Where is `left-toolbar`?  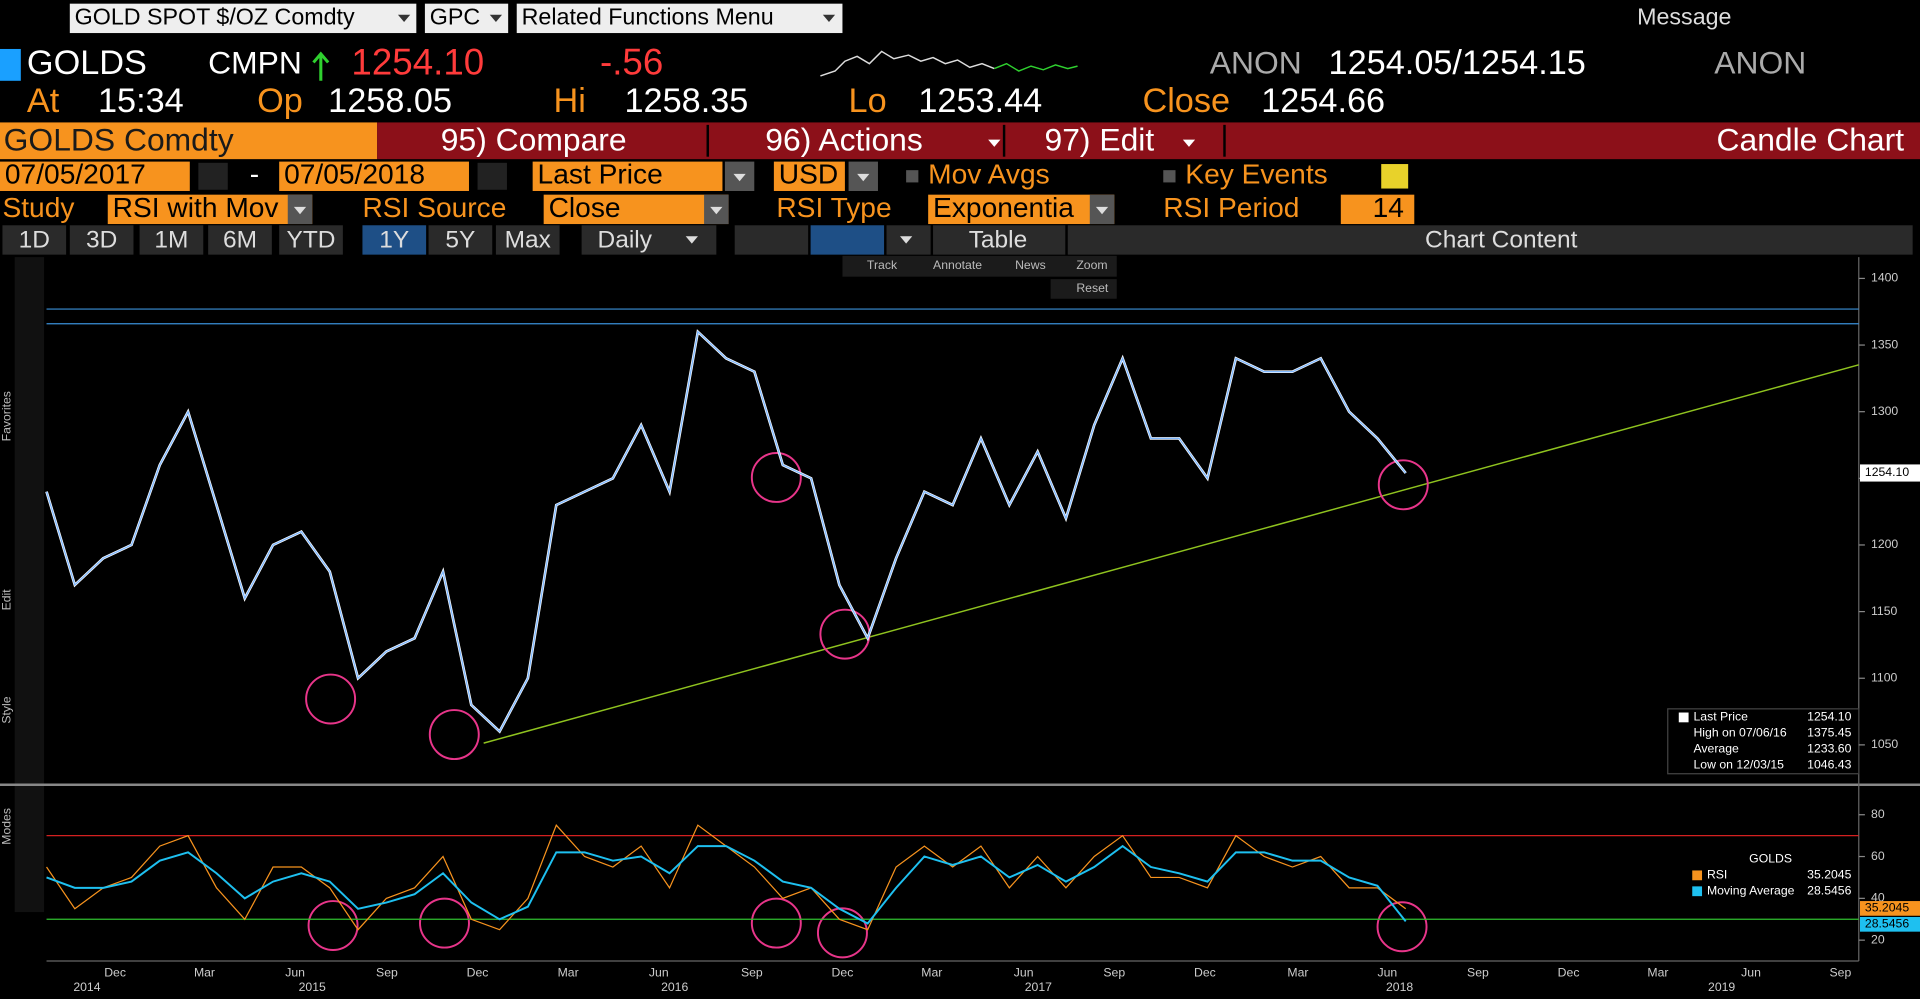 left-toolbar is located at coordinates (29, 585).